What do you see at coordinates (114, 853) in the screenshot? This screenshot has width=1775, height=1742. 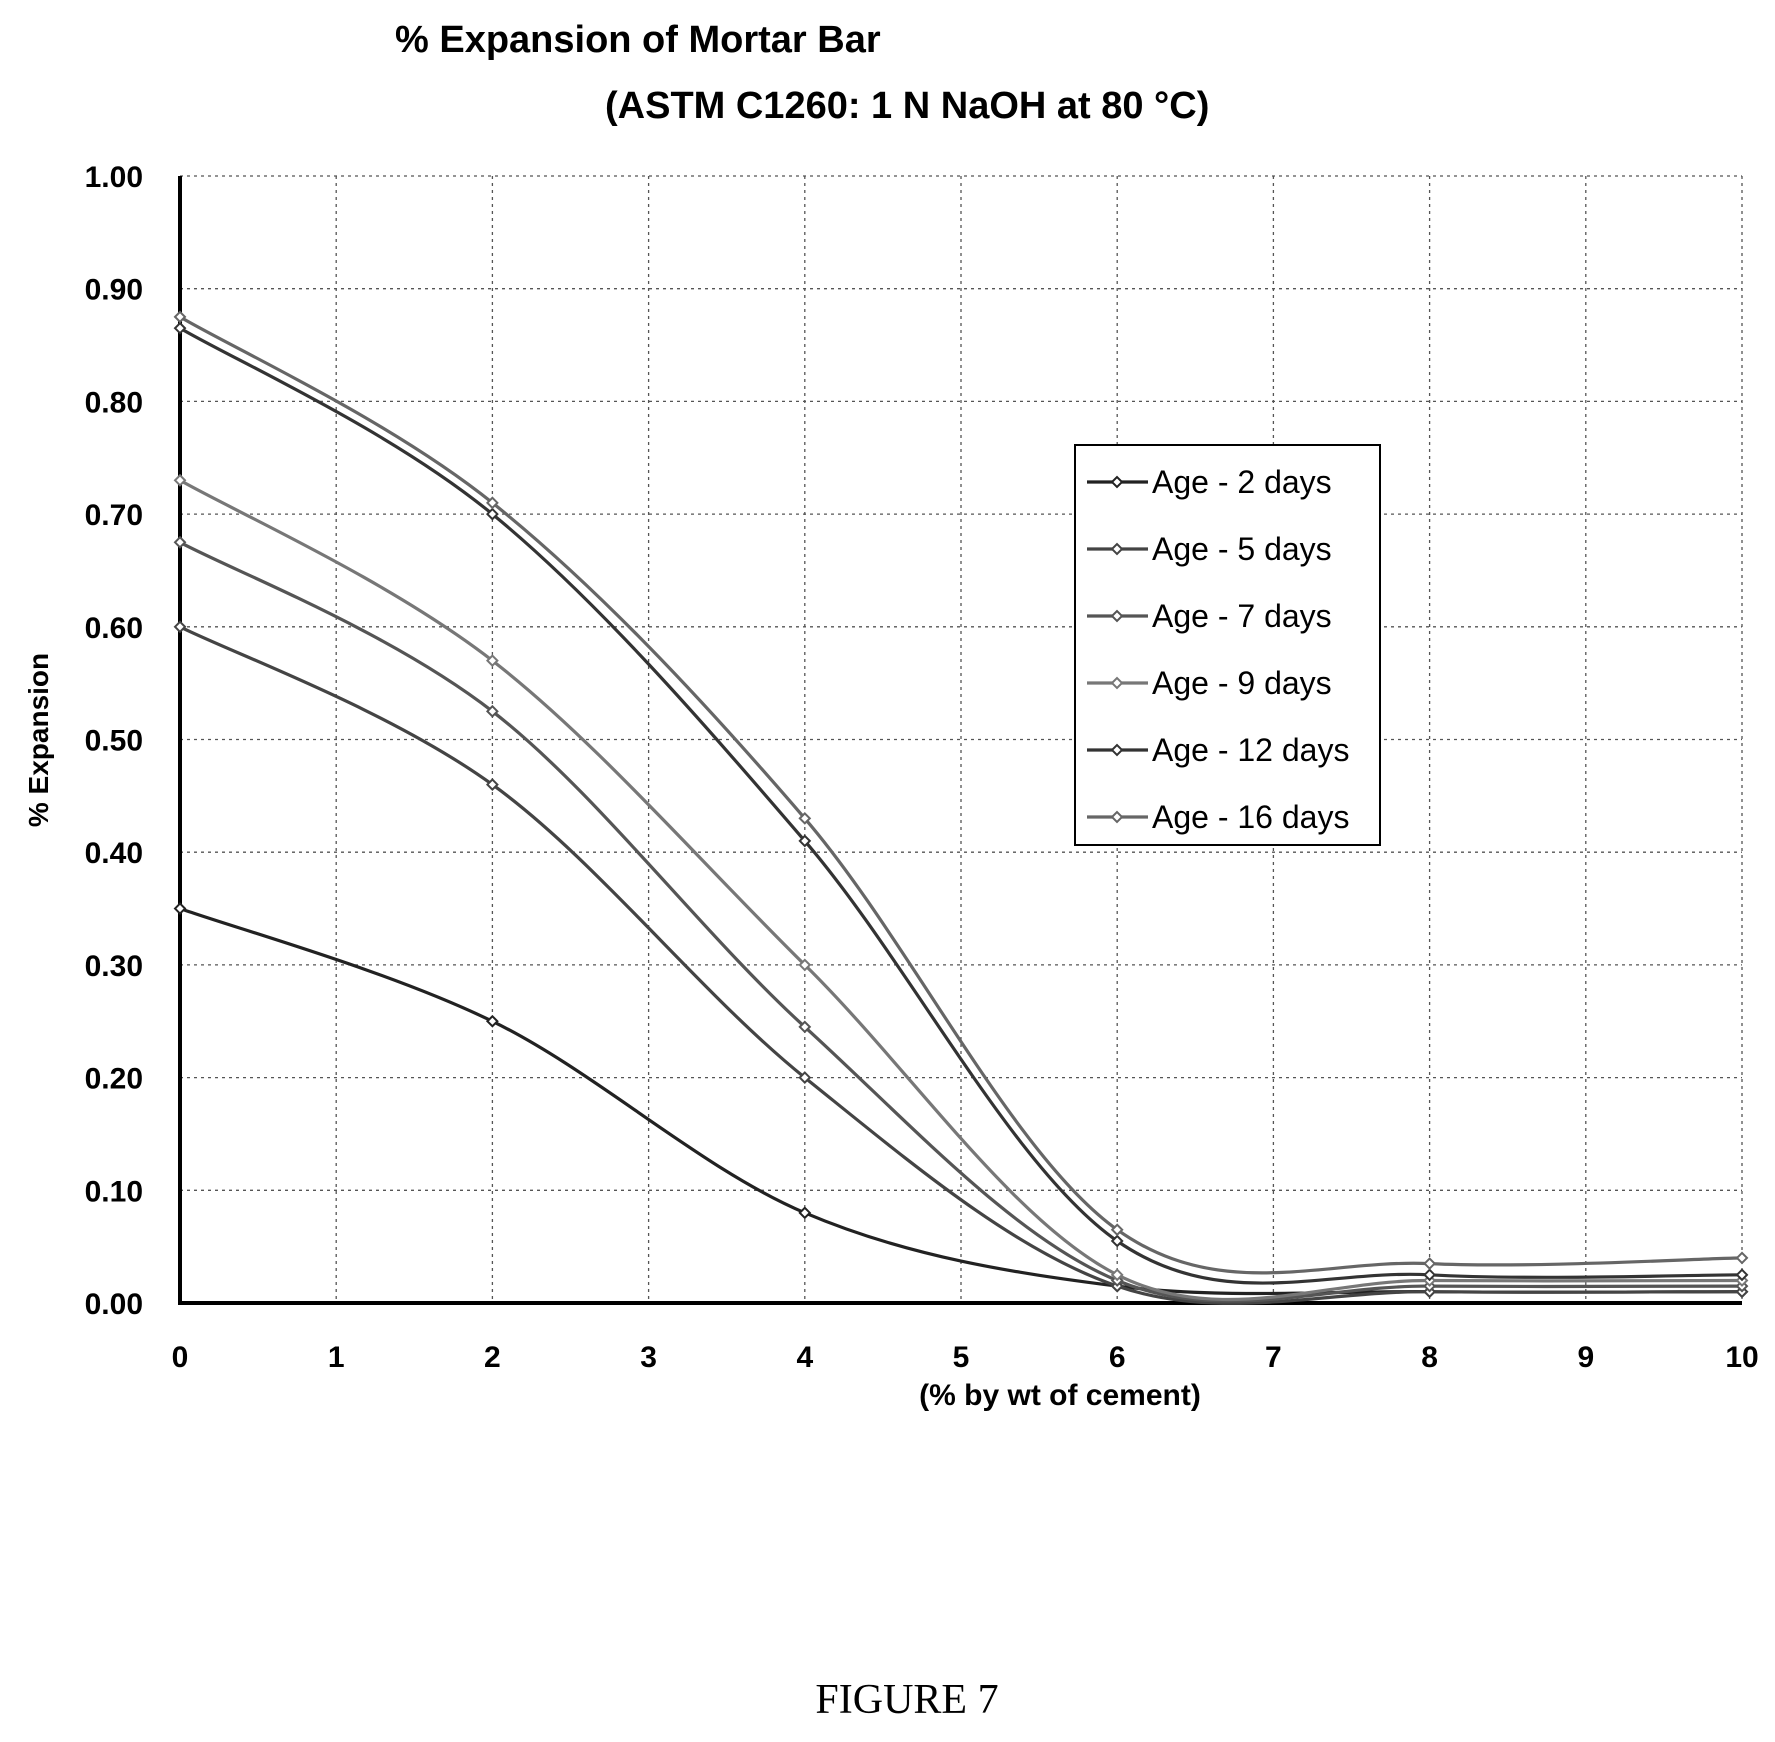 I see `y-tick-label: 0.40` at bounding box center [114, 853].